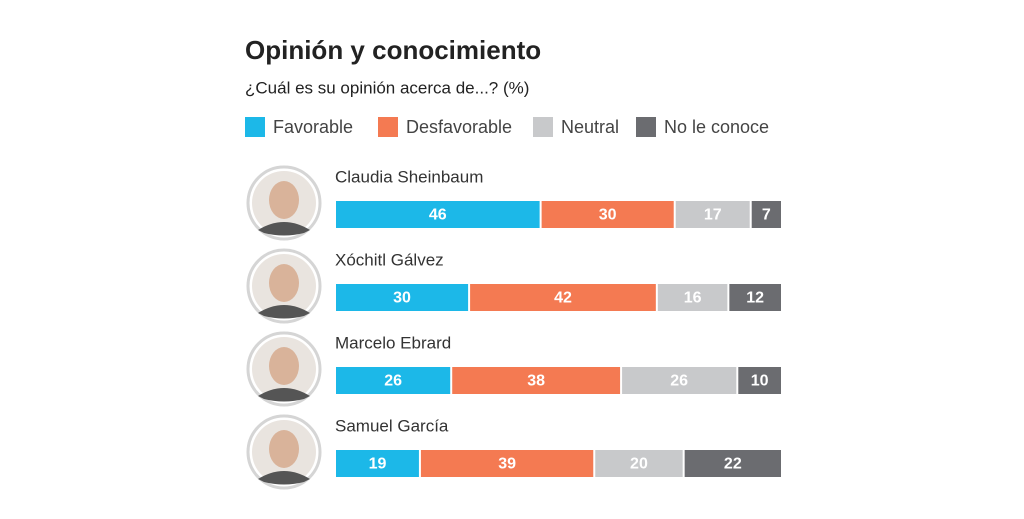 The image size is (1024, 519). What do you see at coordinates (459, 127) in the screenshot?
I see `legend-label: Desfavorable` at bounding box center [459, 127].